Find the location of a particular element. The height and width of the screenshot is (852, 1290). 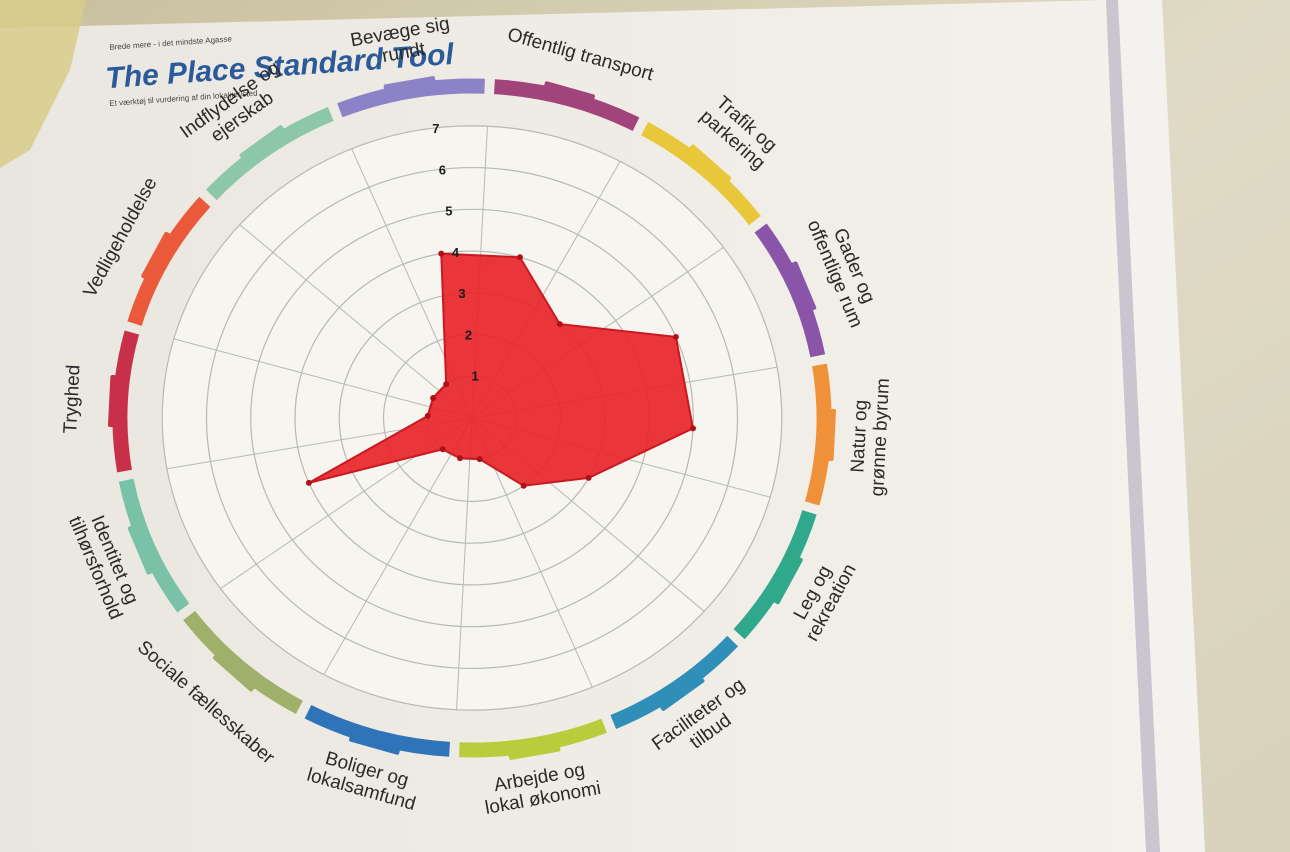

scale-label: 4 is located at coordinates (456, 252).